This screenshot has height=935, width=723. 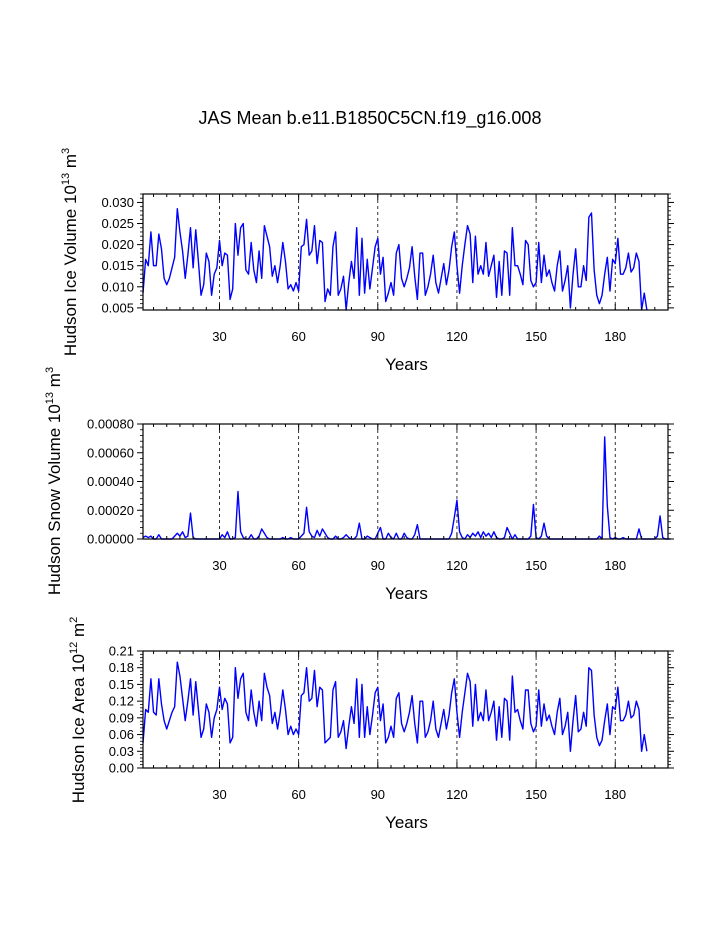 I want to click on panel2-xtick-label: 150, so click(x=536, y=565).